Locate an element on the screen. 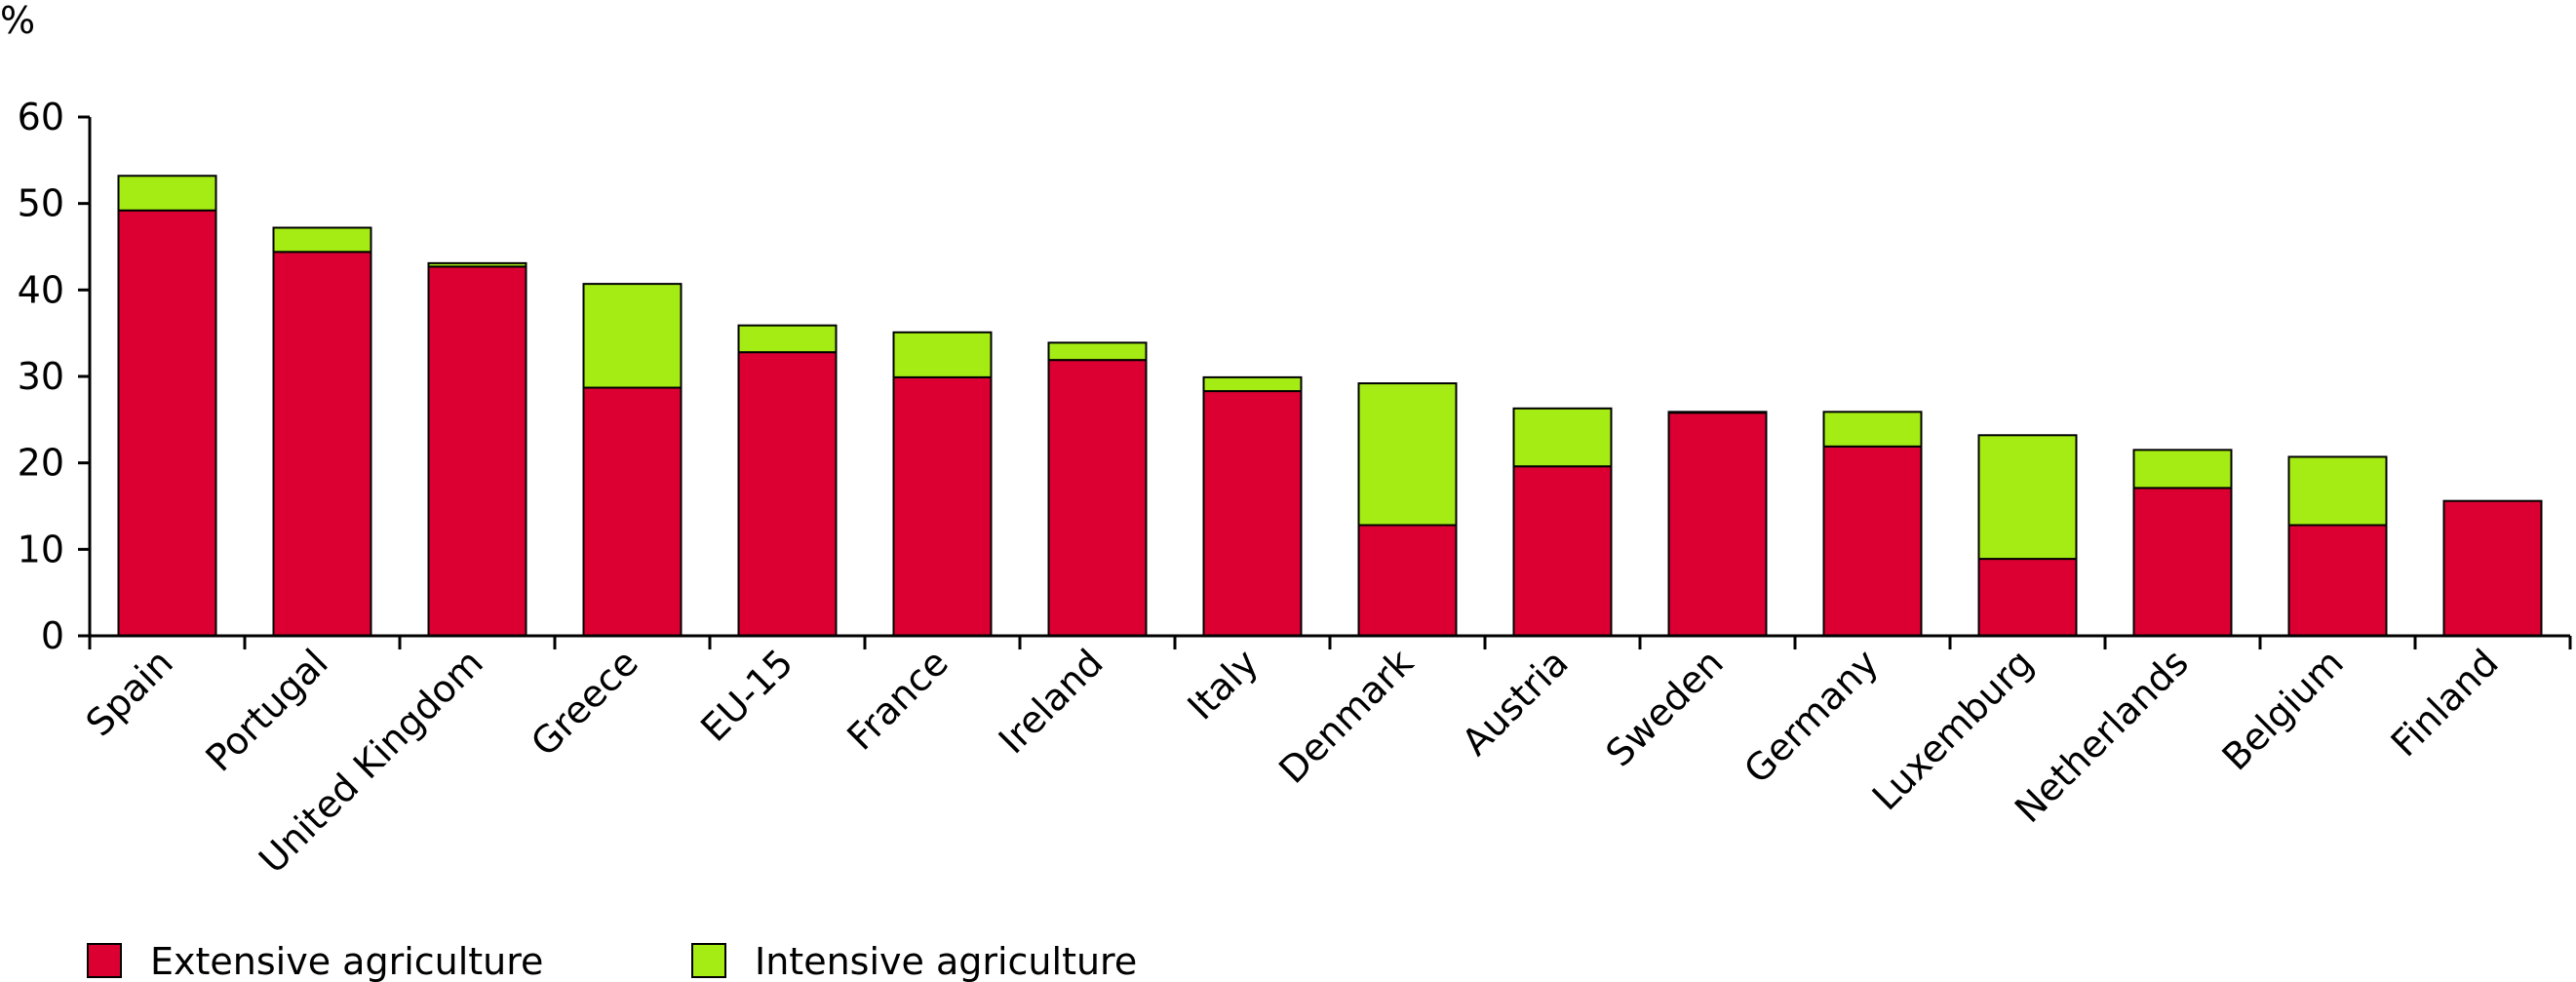 The width and height of the screenshot is (2576, 982). bar-luxemburg-intensive-agriculture is located at coordinates (2028, 497).